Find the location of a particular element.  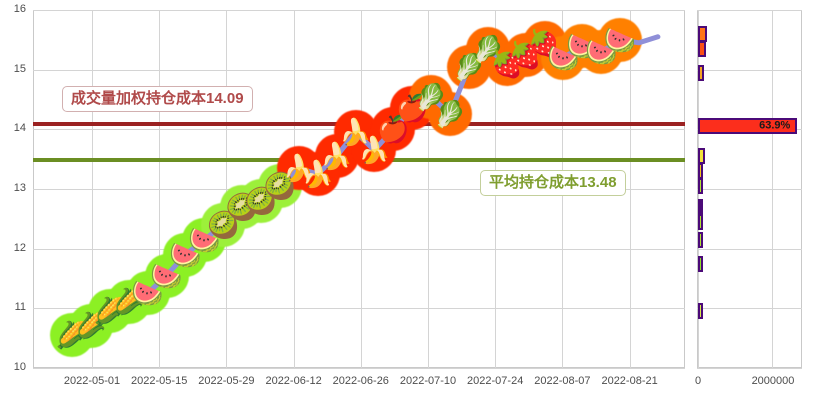

x-axis-tick-label: 2022-07-10 is located at coordinates (428, 381).